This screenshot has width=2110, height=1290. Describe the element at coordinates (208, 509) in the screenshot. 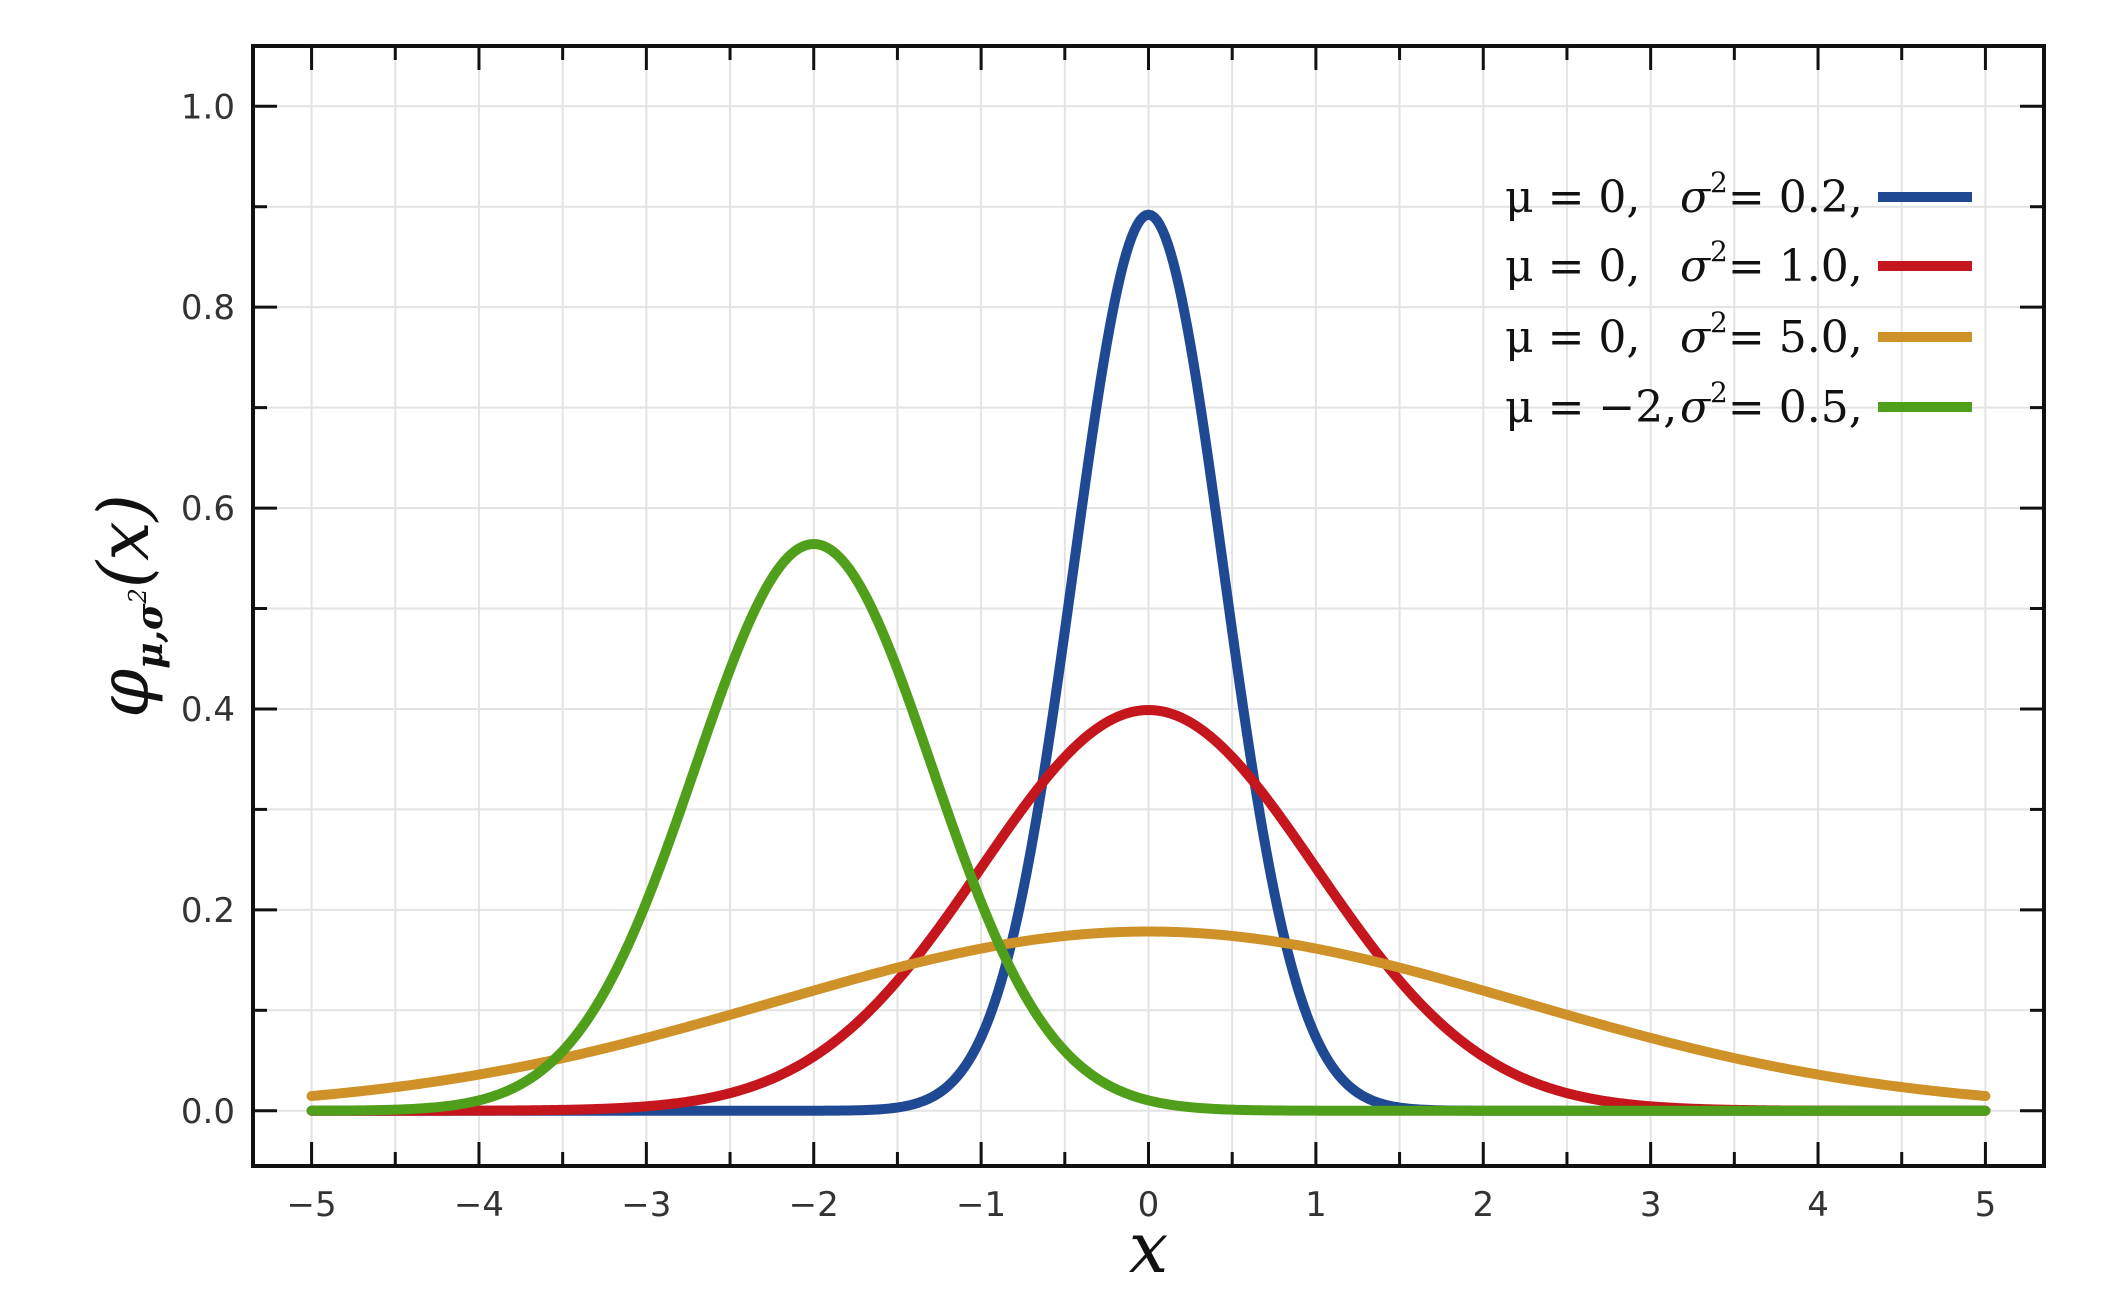

I see `y-tick-label: 0.6` at that location.